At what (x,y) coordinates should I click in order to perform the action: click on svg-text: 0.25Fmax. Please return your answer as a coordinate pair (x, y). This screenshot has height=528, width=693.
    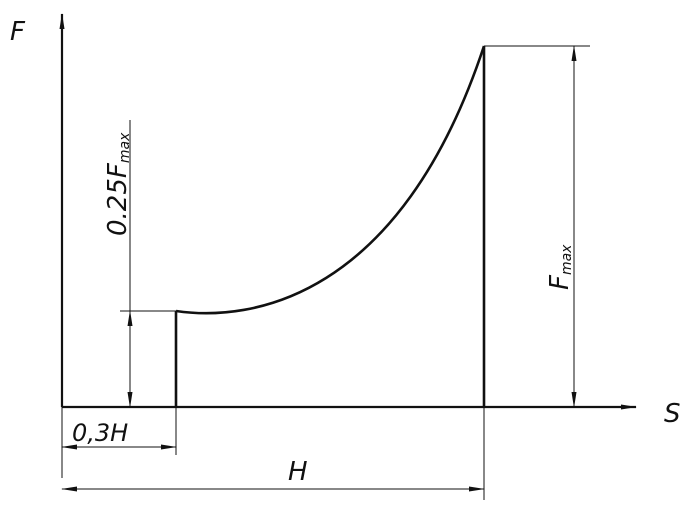
    Looking at the image, I should click on (118, 184).